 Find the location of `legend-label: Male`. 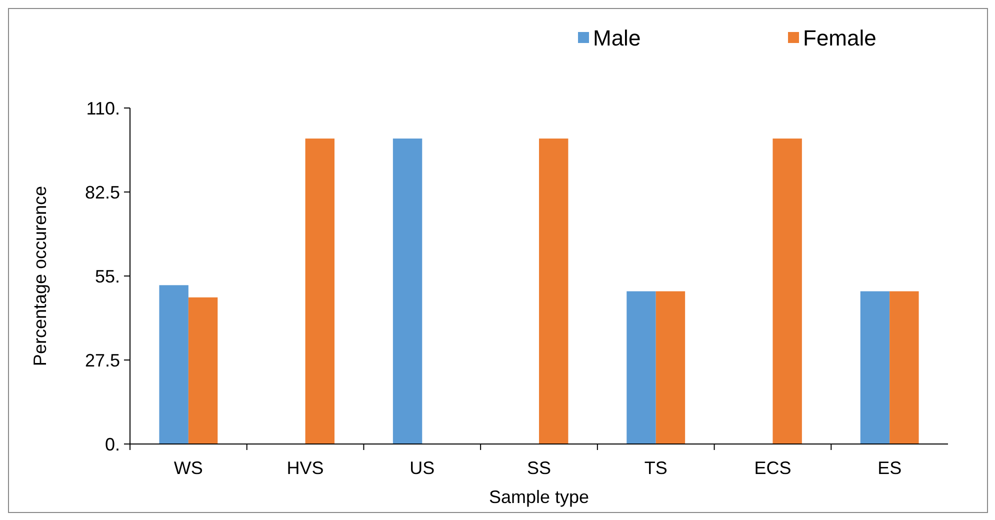

legend-label: Male is located at coordinates (617, 38).